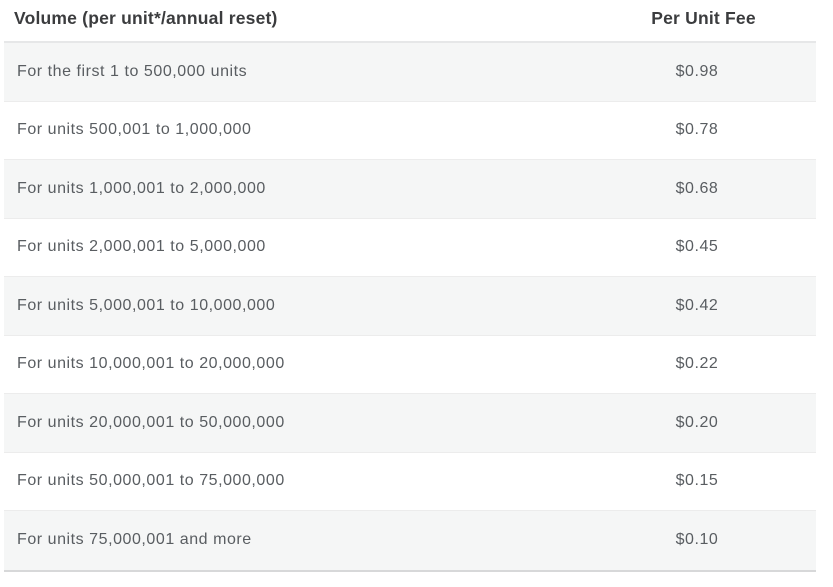 Image resolution: width=833 pixels, height=587 pixels. What do you see at coordinates (410, 72) in the screenshot?
I see `table-row: For the first 1 to 500,000 units $0.98` at bounding box center [410, 72].